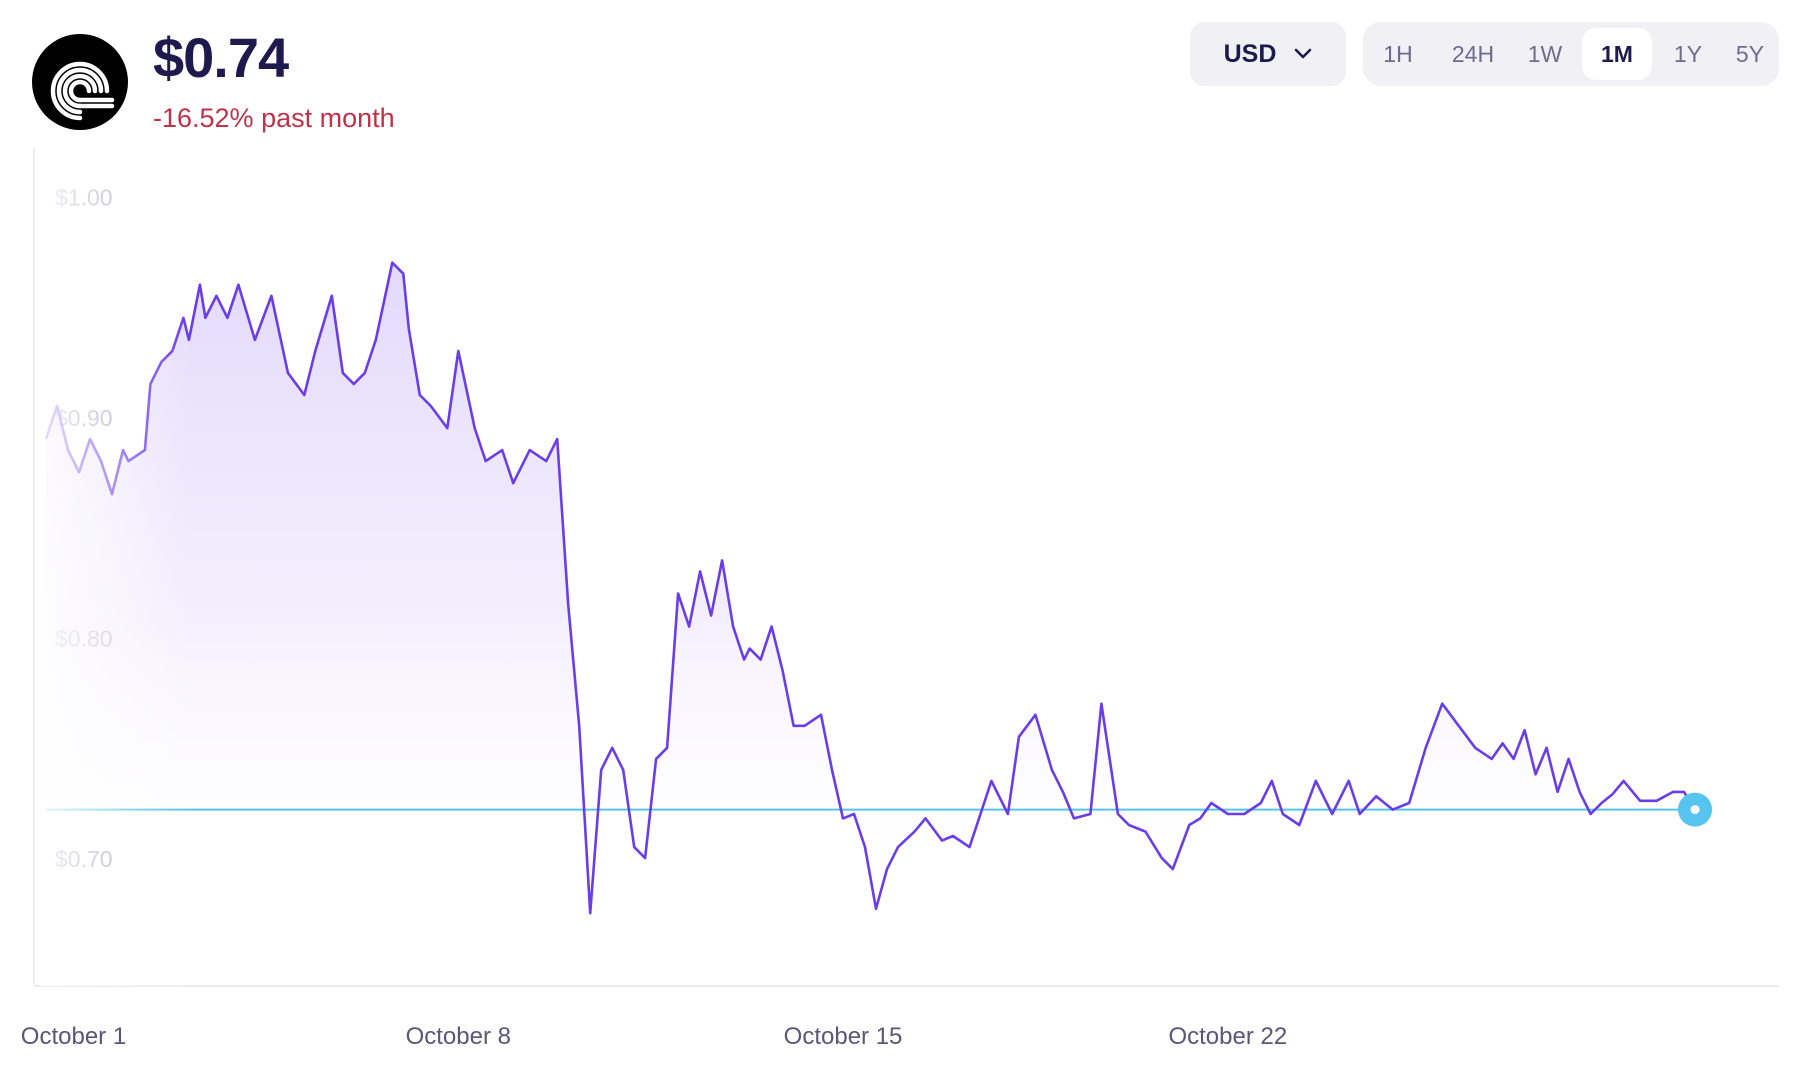  What do you see at coordinates (458, 1036) in the screenshot?
I see `x-tick-label: October 8` at bounding box center [458, 1036].